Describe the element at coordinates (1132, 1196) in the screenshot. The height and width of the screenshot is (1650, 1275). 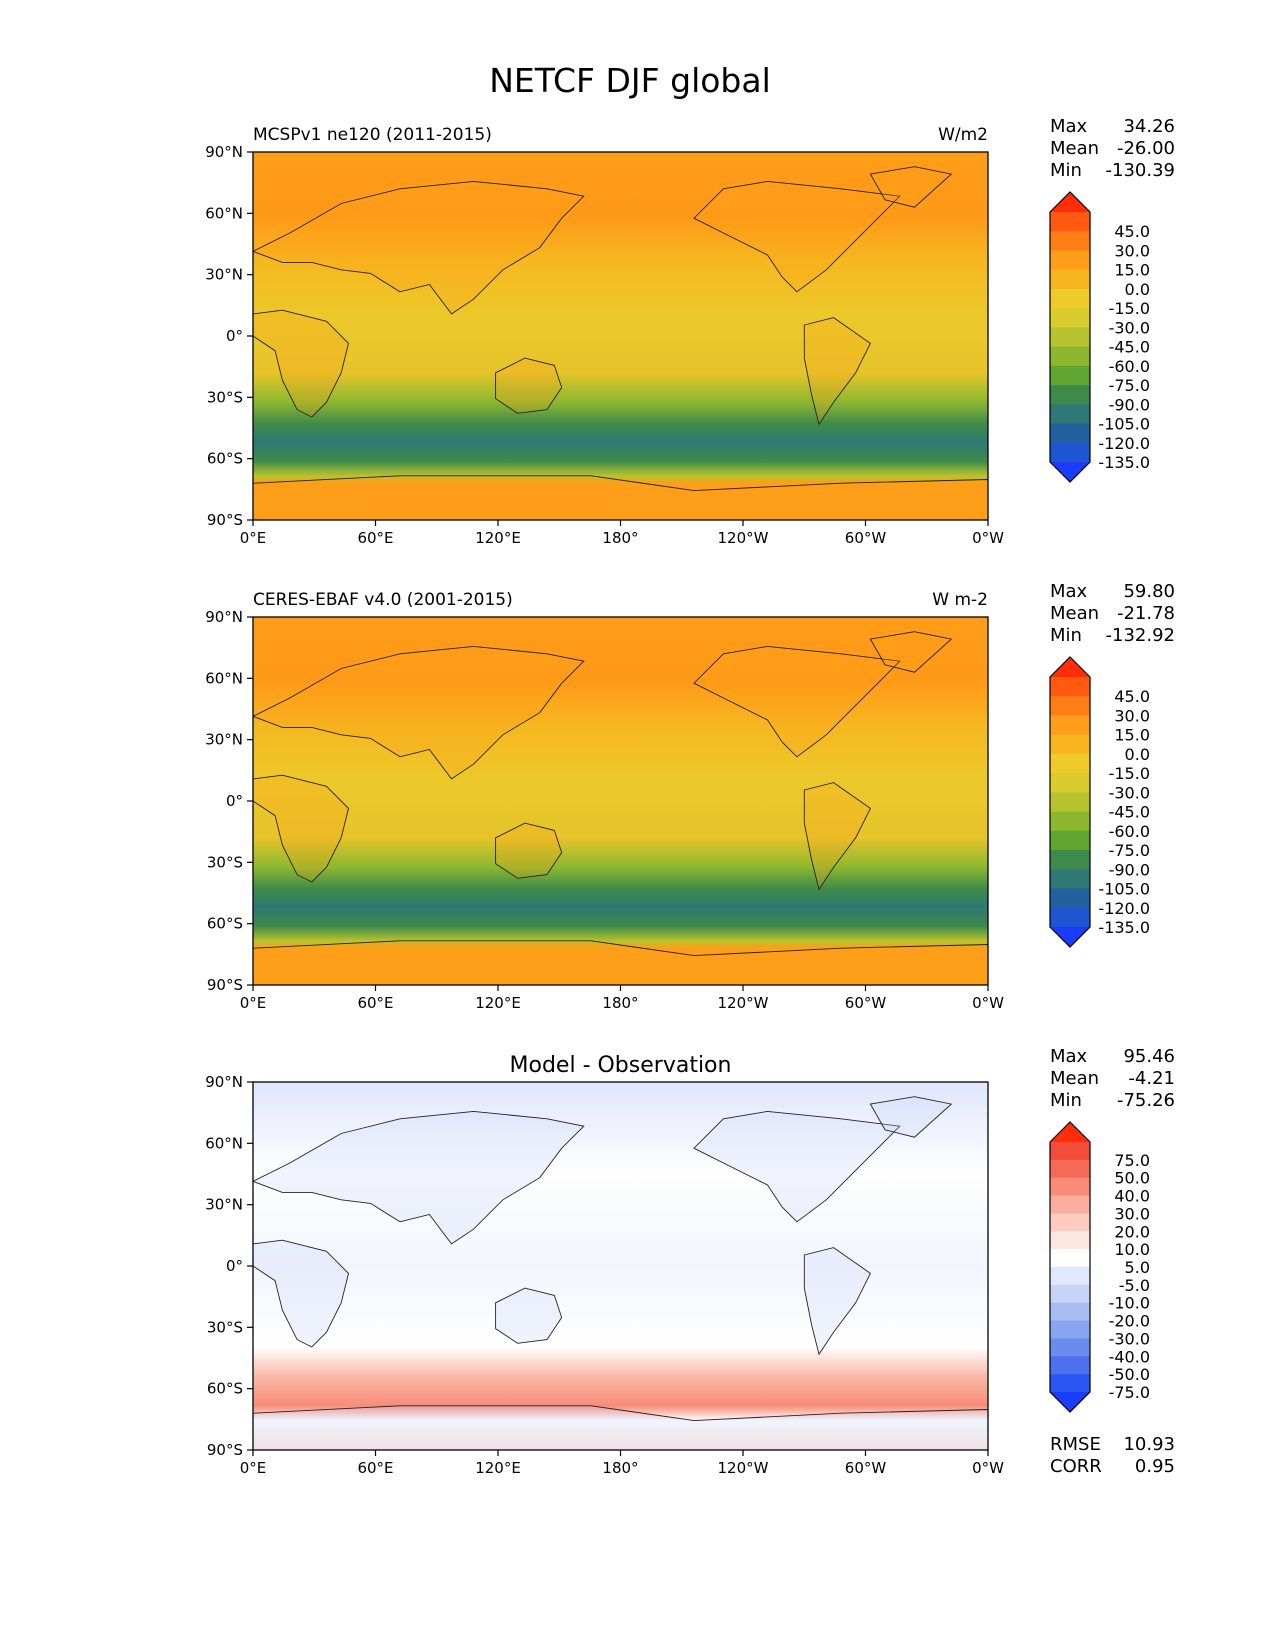
I see `colorbar-label: 40.0` at that location.